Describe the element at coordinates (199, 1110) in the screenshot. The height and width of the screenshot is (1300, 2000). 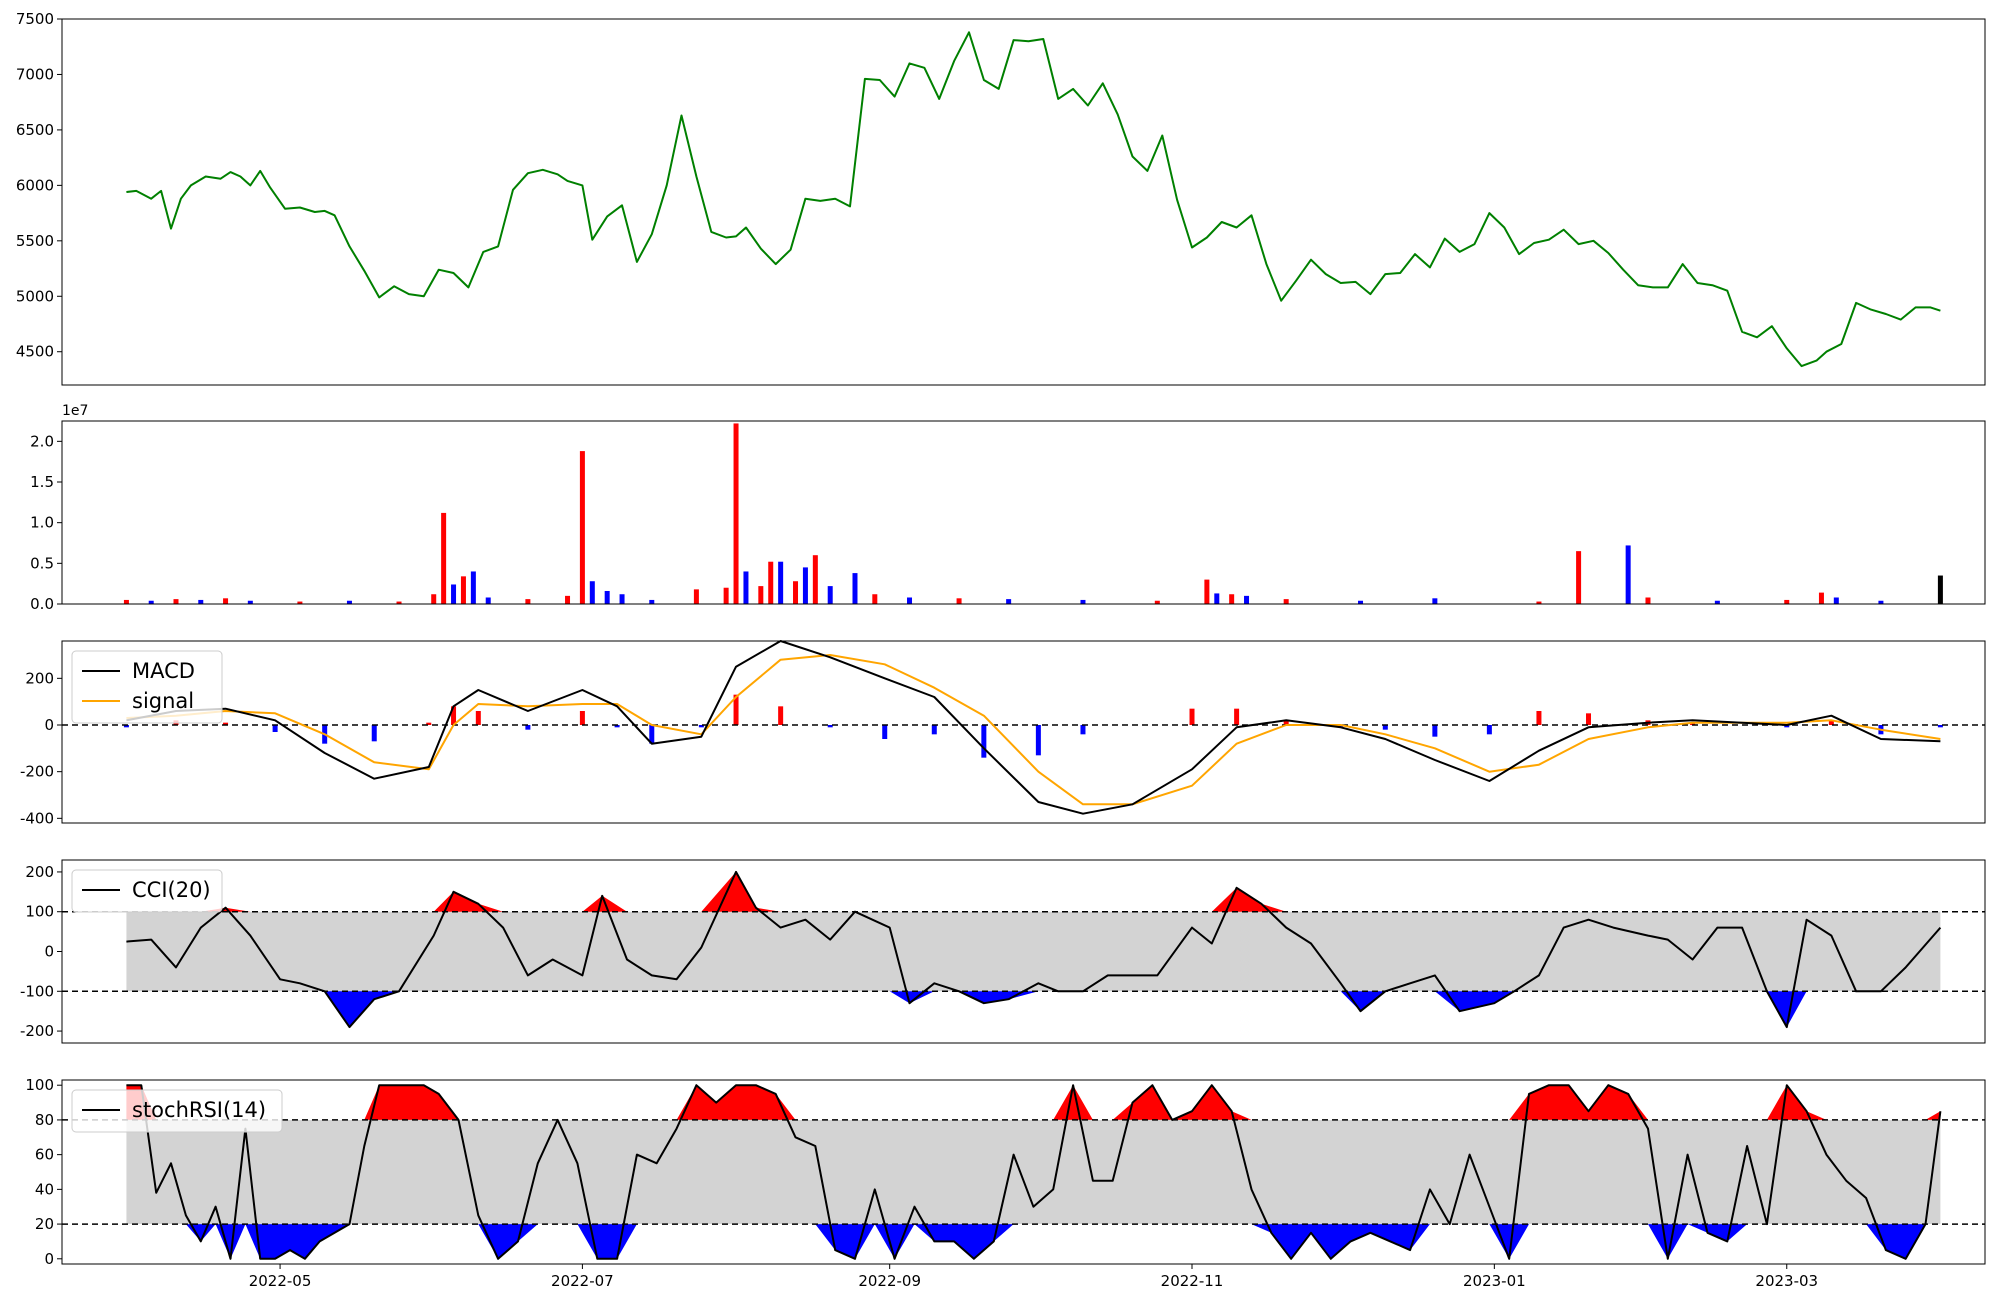
I see `legend-entry: stochRSI(14)` at that location.